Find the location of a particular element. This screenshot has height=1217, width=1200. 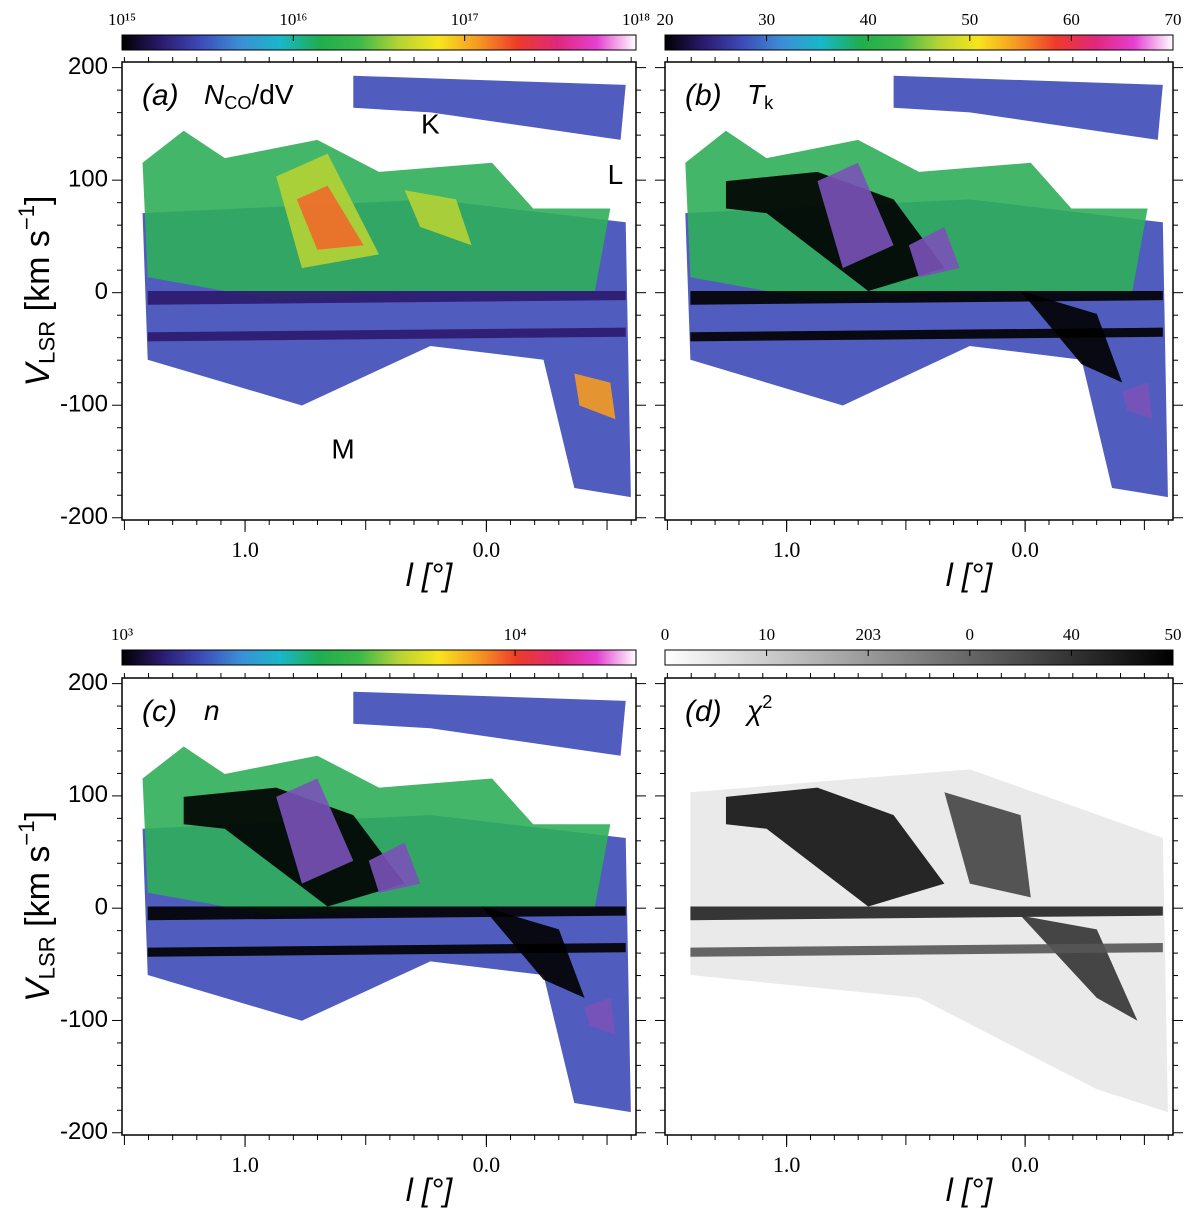

label-main: N is located at coordinates (214, 94).